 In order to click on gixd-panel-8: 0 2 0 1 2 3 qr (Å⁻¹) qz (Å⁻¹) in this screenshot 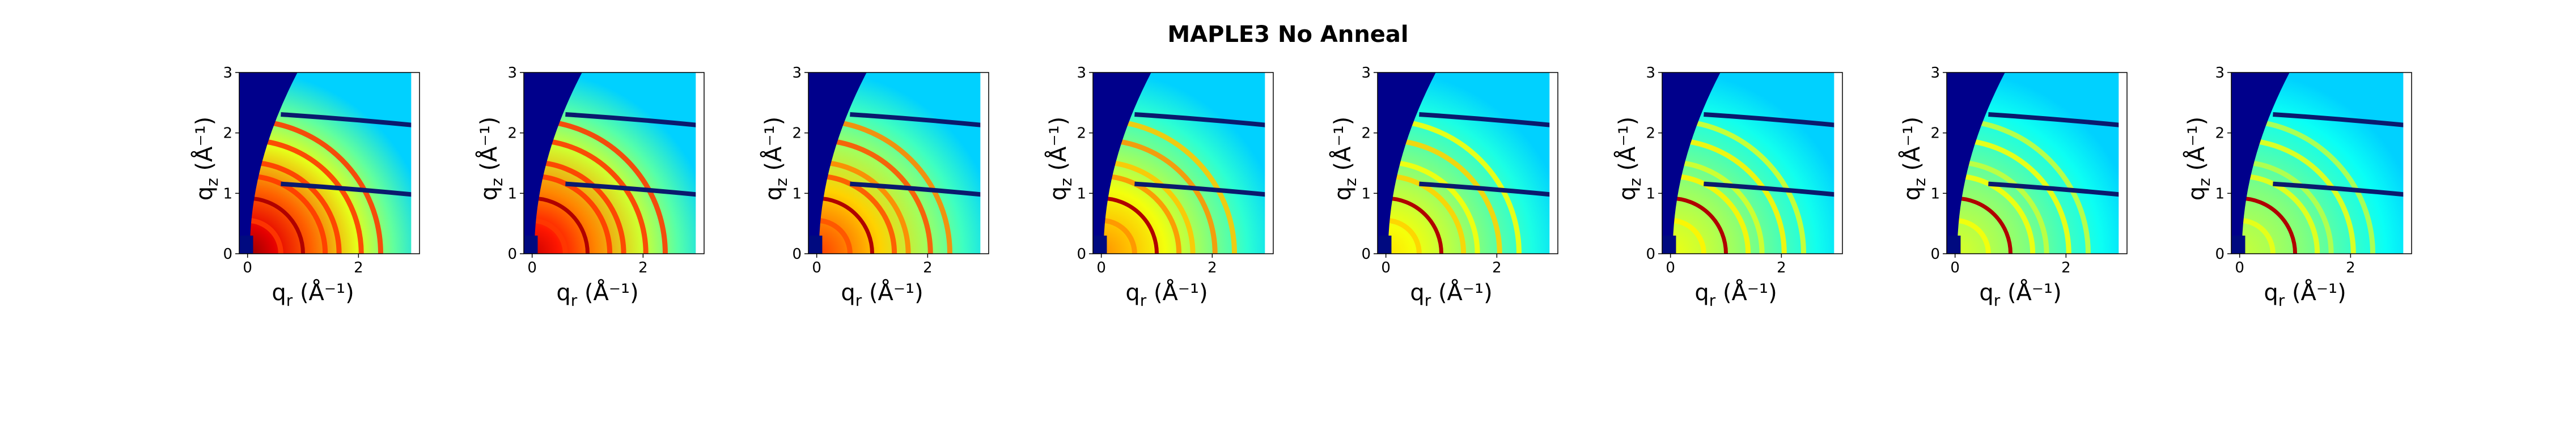, I will do `click(2325, 158)`.